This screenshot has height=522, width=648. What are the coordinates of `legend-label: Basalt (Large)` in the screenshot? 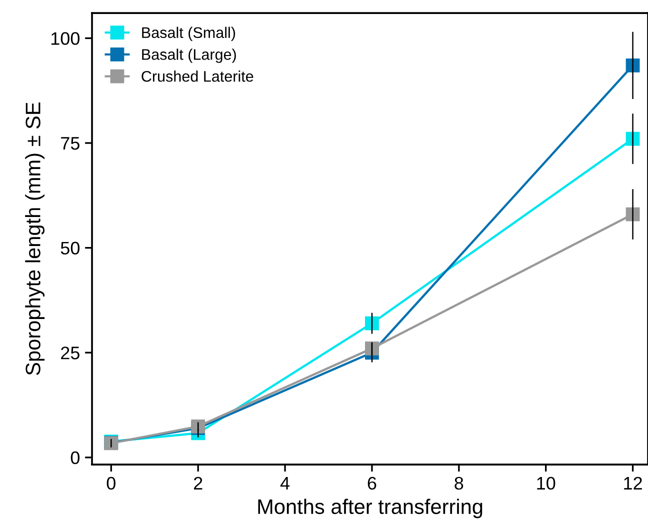 It's located at (189, 55).